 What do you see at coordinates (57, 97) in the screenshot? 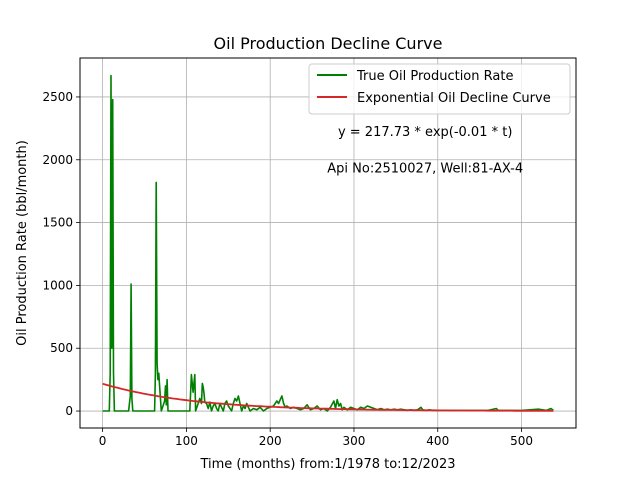
I see `y-tick-label: 2500` at bounding box center [57, 97].